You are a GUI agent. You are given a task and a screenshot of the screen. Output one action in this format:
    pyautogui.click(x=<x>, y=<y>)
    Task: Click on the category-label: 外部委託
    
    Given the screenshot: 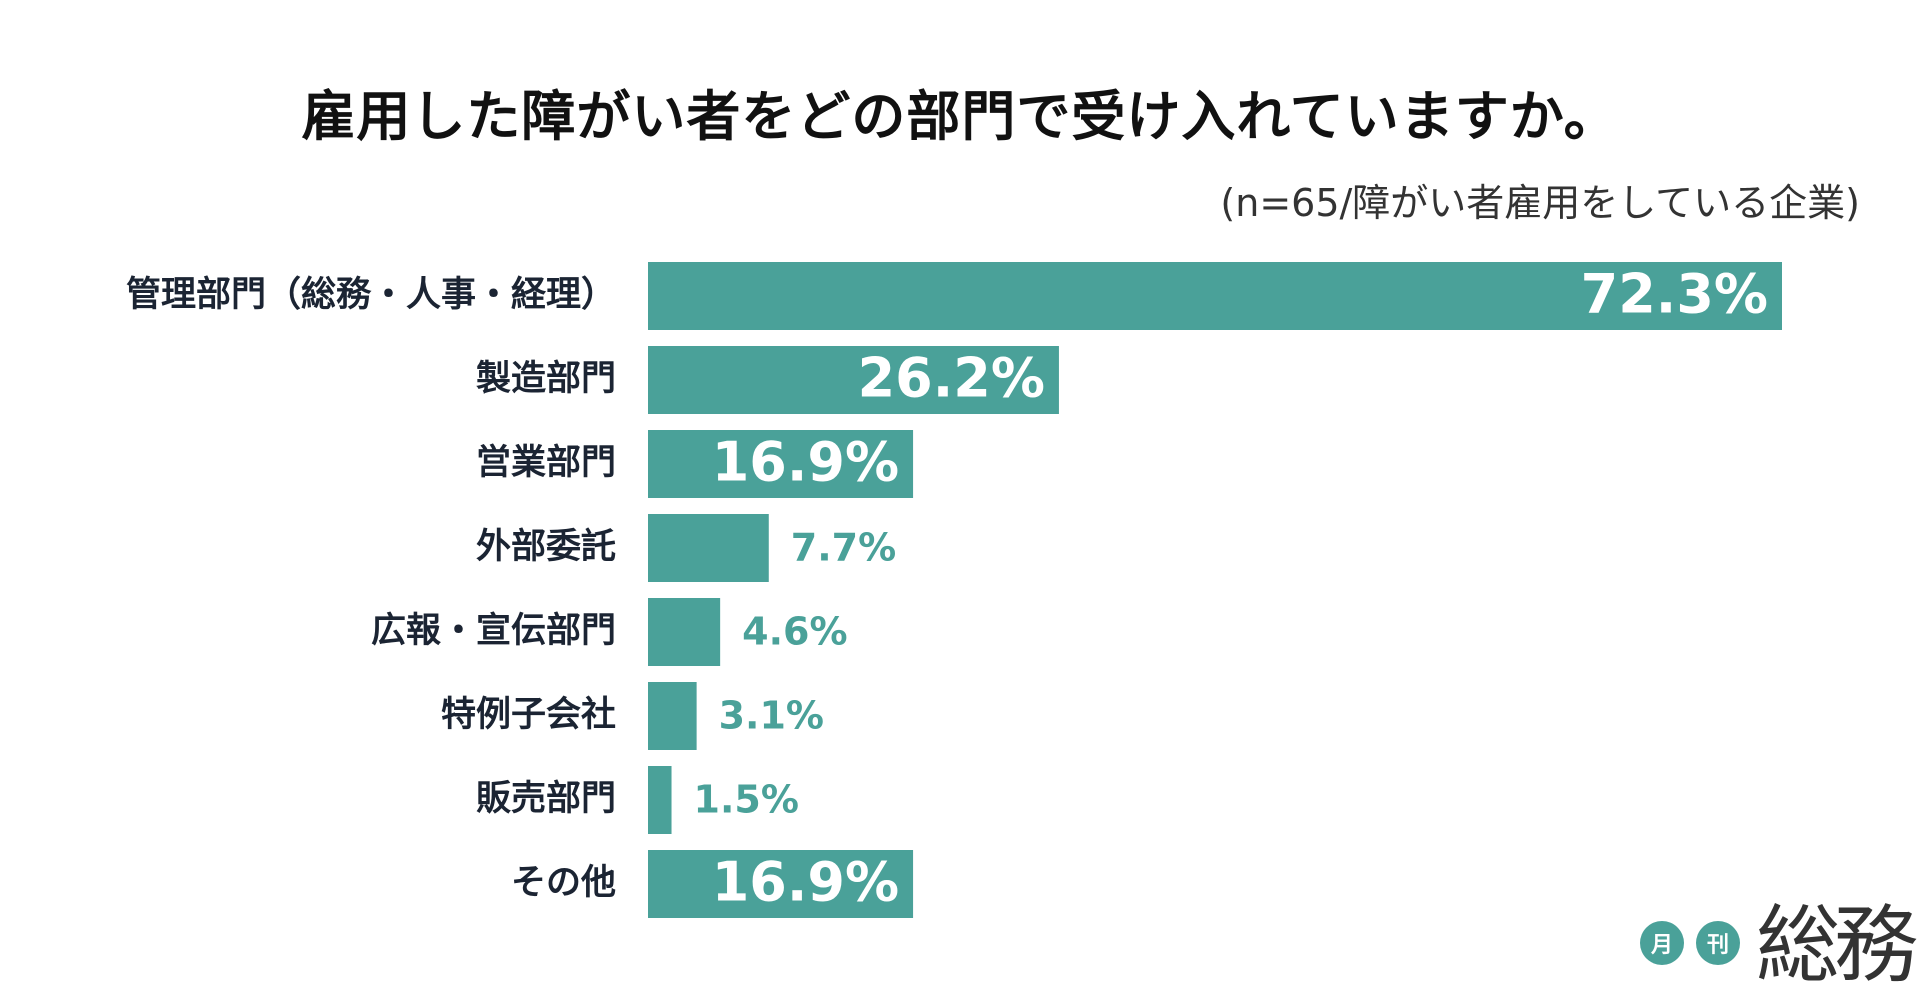 What is the action you would take?
    pyautogui.click(x=546, y=547)
    